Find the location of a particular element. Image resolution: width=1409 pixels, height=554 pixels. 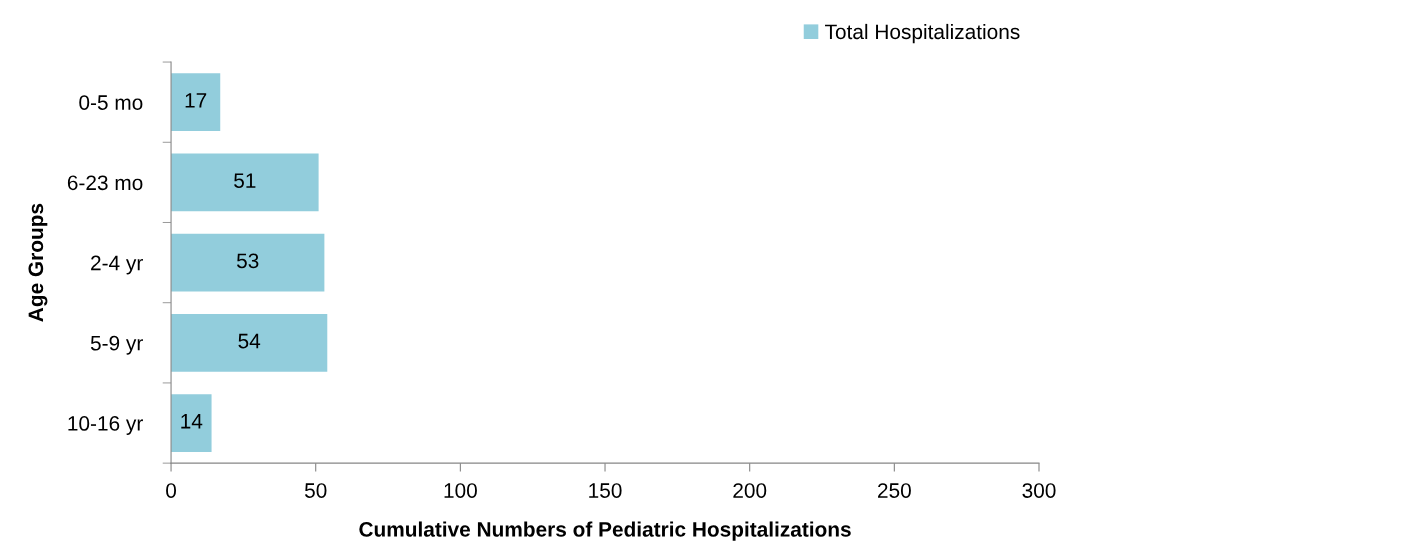

y-tick-label: 2-4 yr is located at coordinates (117, 265).